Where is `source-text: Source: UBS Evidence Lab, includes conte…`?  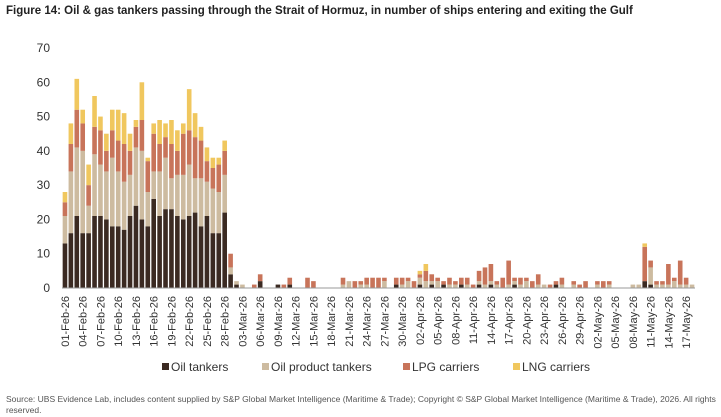
source-text: Source: UBS Evidence Lab, includes conte… is located at coordinates (361, 404).